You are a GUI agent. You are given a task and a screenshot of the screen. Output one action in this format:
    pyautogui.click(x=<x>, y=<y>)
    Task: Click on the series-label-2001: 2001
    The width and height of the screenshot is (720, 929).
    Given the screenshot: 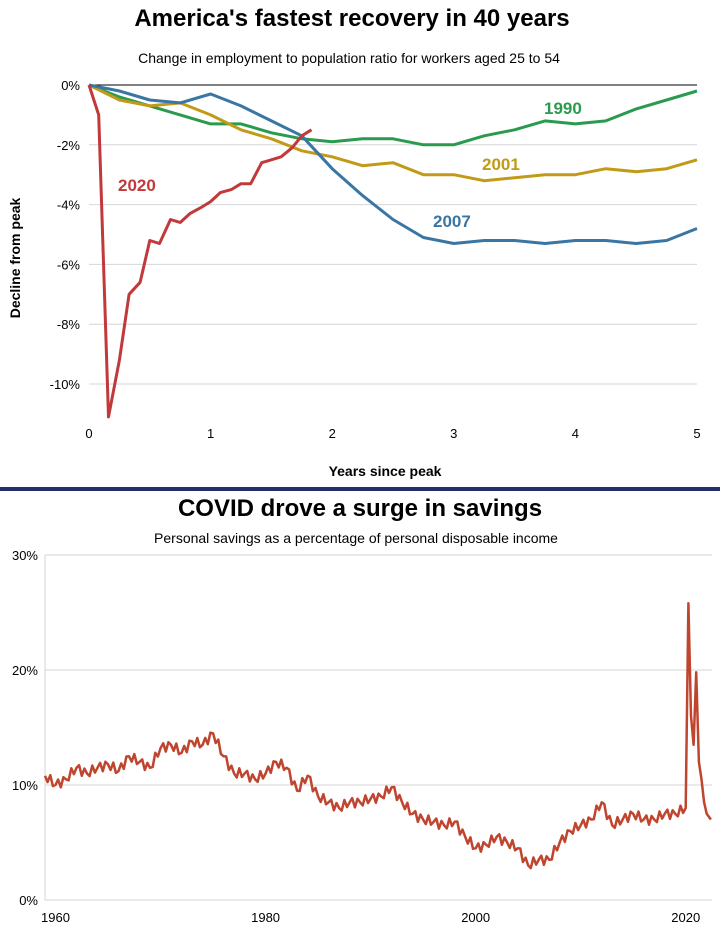 What is the action you would take?
    pyautogui.click(x=501, y=164)
    